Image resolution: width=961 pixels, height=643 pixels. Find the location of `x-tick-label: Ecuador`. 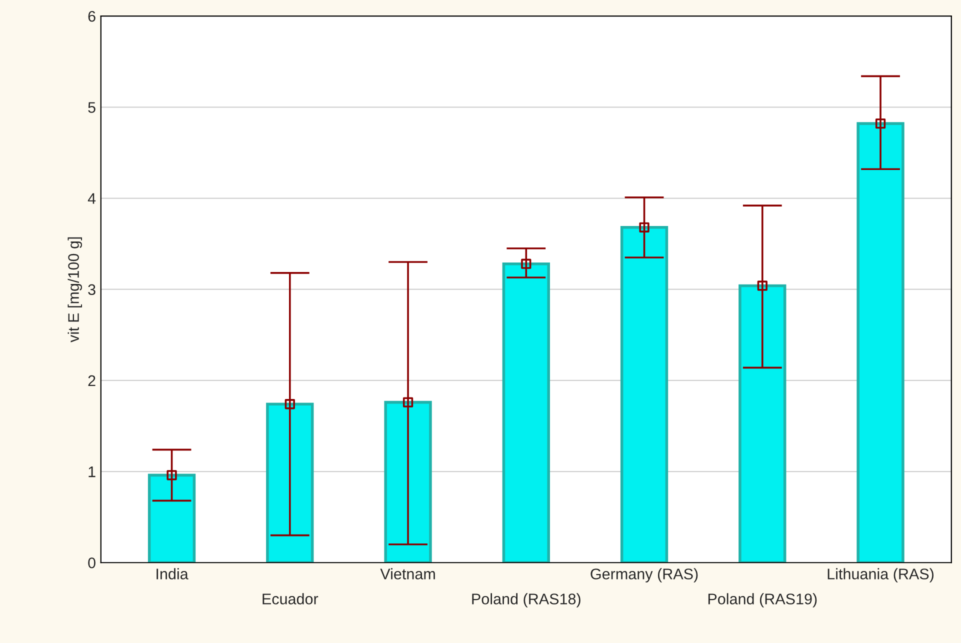

x-tick-label: Ecuador is located at coordinates (290, 598).